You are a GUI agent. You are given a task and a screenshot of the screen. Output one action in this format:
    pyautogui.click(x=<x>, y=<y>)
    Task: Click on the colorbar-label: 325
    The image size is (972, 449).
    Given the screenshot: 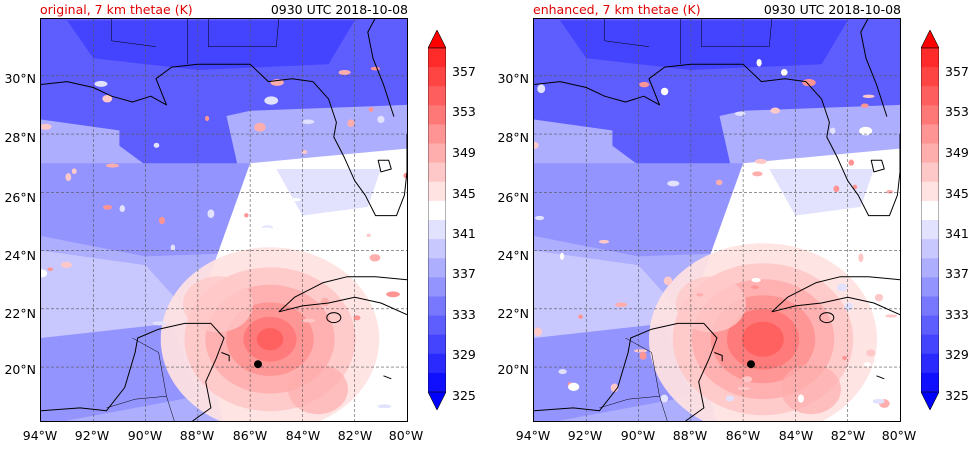 What is the action you would take?
    pyautogui.click(x=464, y=395)
    